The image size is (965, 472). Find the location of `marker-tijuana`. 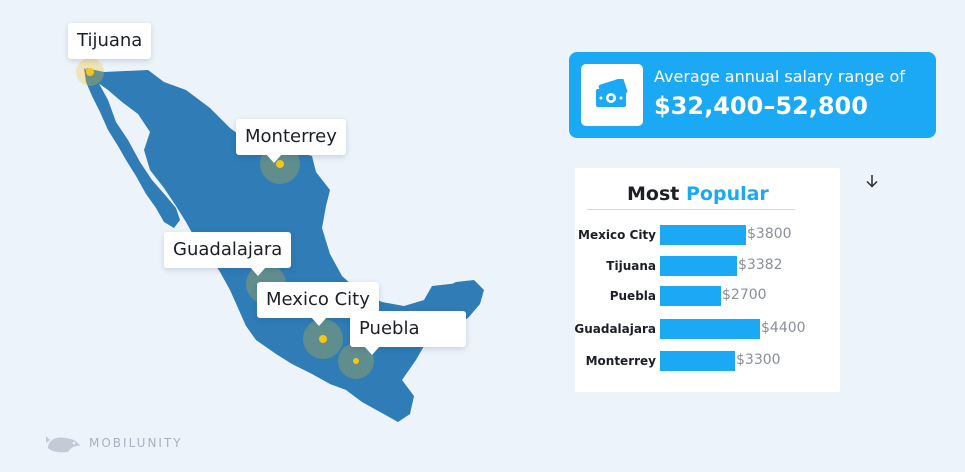

marker-tijuana is located at coordinates (90, 72).